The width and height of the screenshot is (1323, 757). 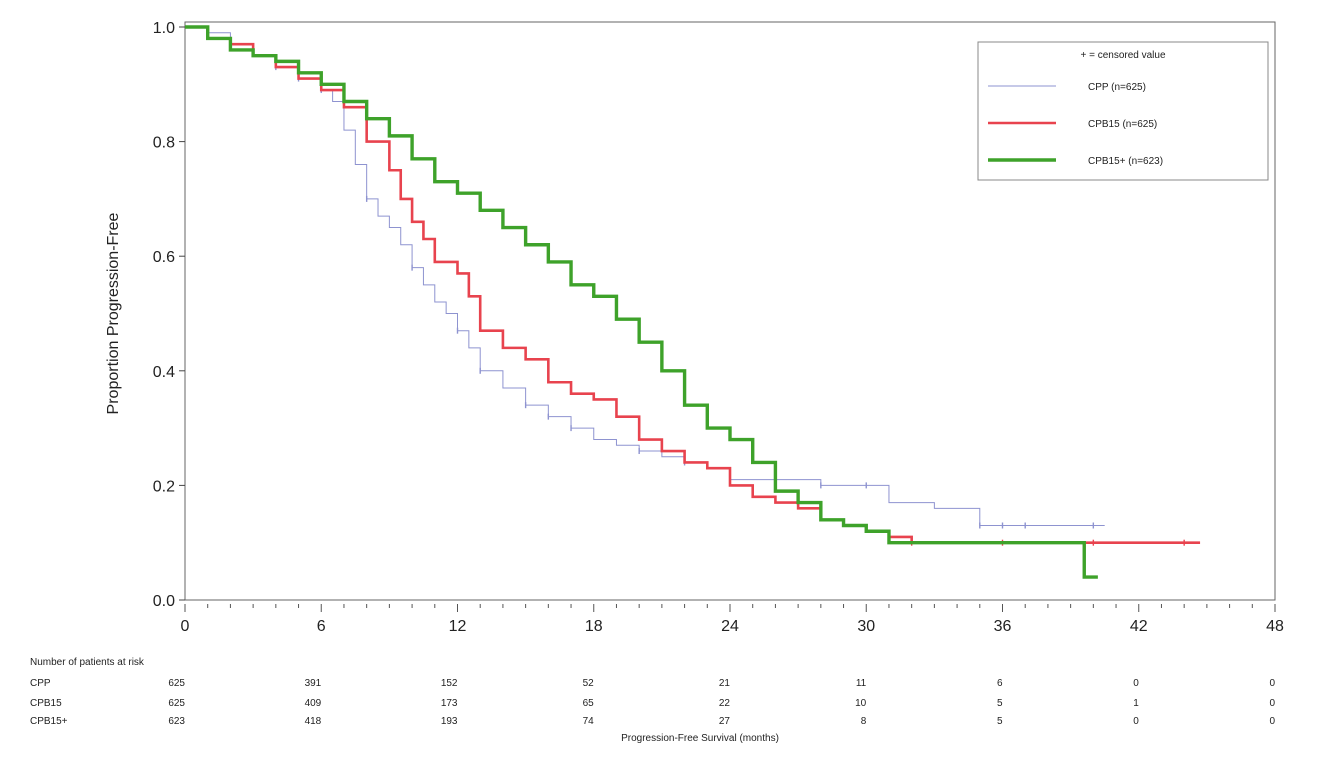 What do you see at coordinates (1136, 703) in the screenshot?
I see `risk-cell: 1` at bounding box center [1136, 703].